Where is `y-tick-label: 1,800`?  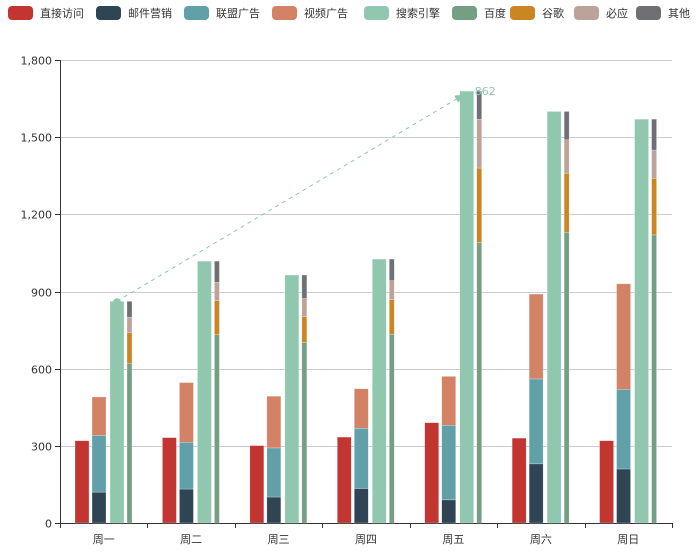 y-tick-label: 1,800 is located at coordinates (37, 61).